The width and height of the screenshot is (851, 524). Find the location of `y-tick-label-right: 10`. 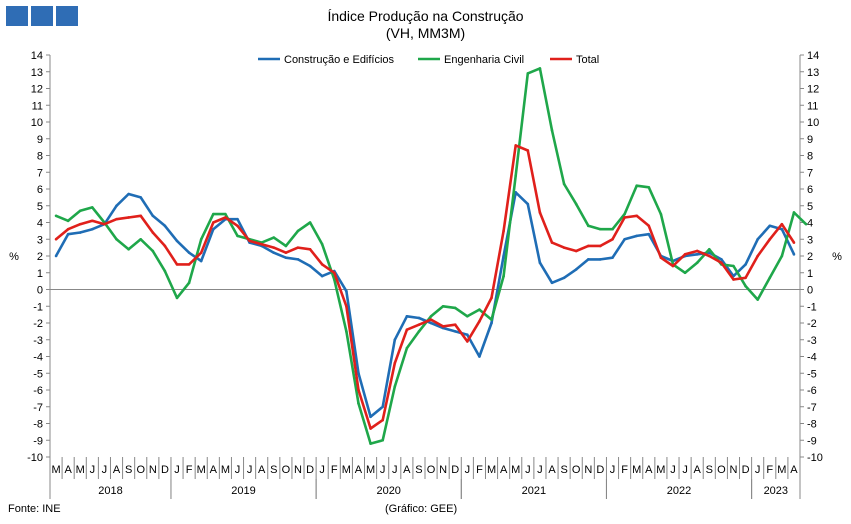

y-tick-label-right: 10 is located at coordinates (813, 123).